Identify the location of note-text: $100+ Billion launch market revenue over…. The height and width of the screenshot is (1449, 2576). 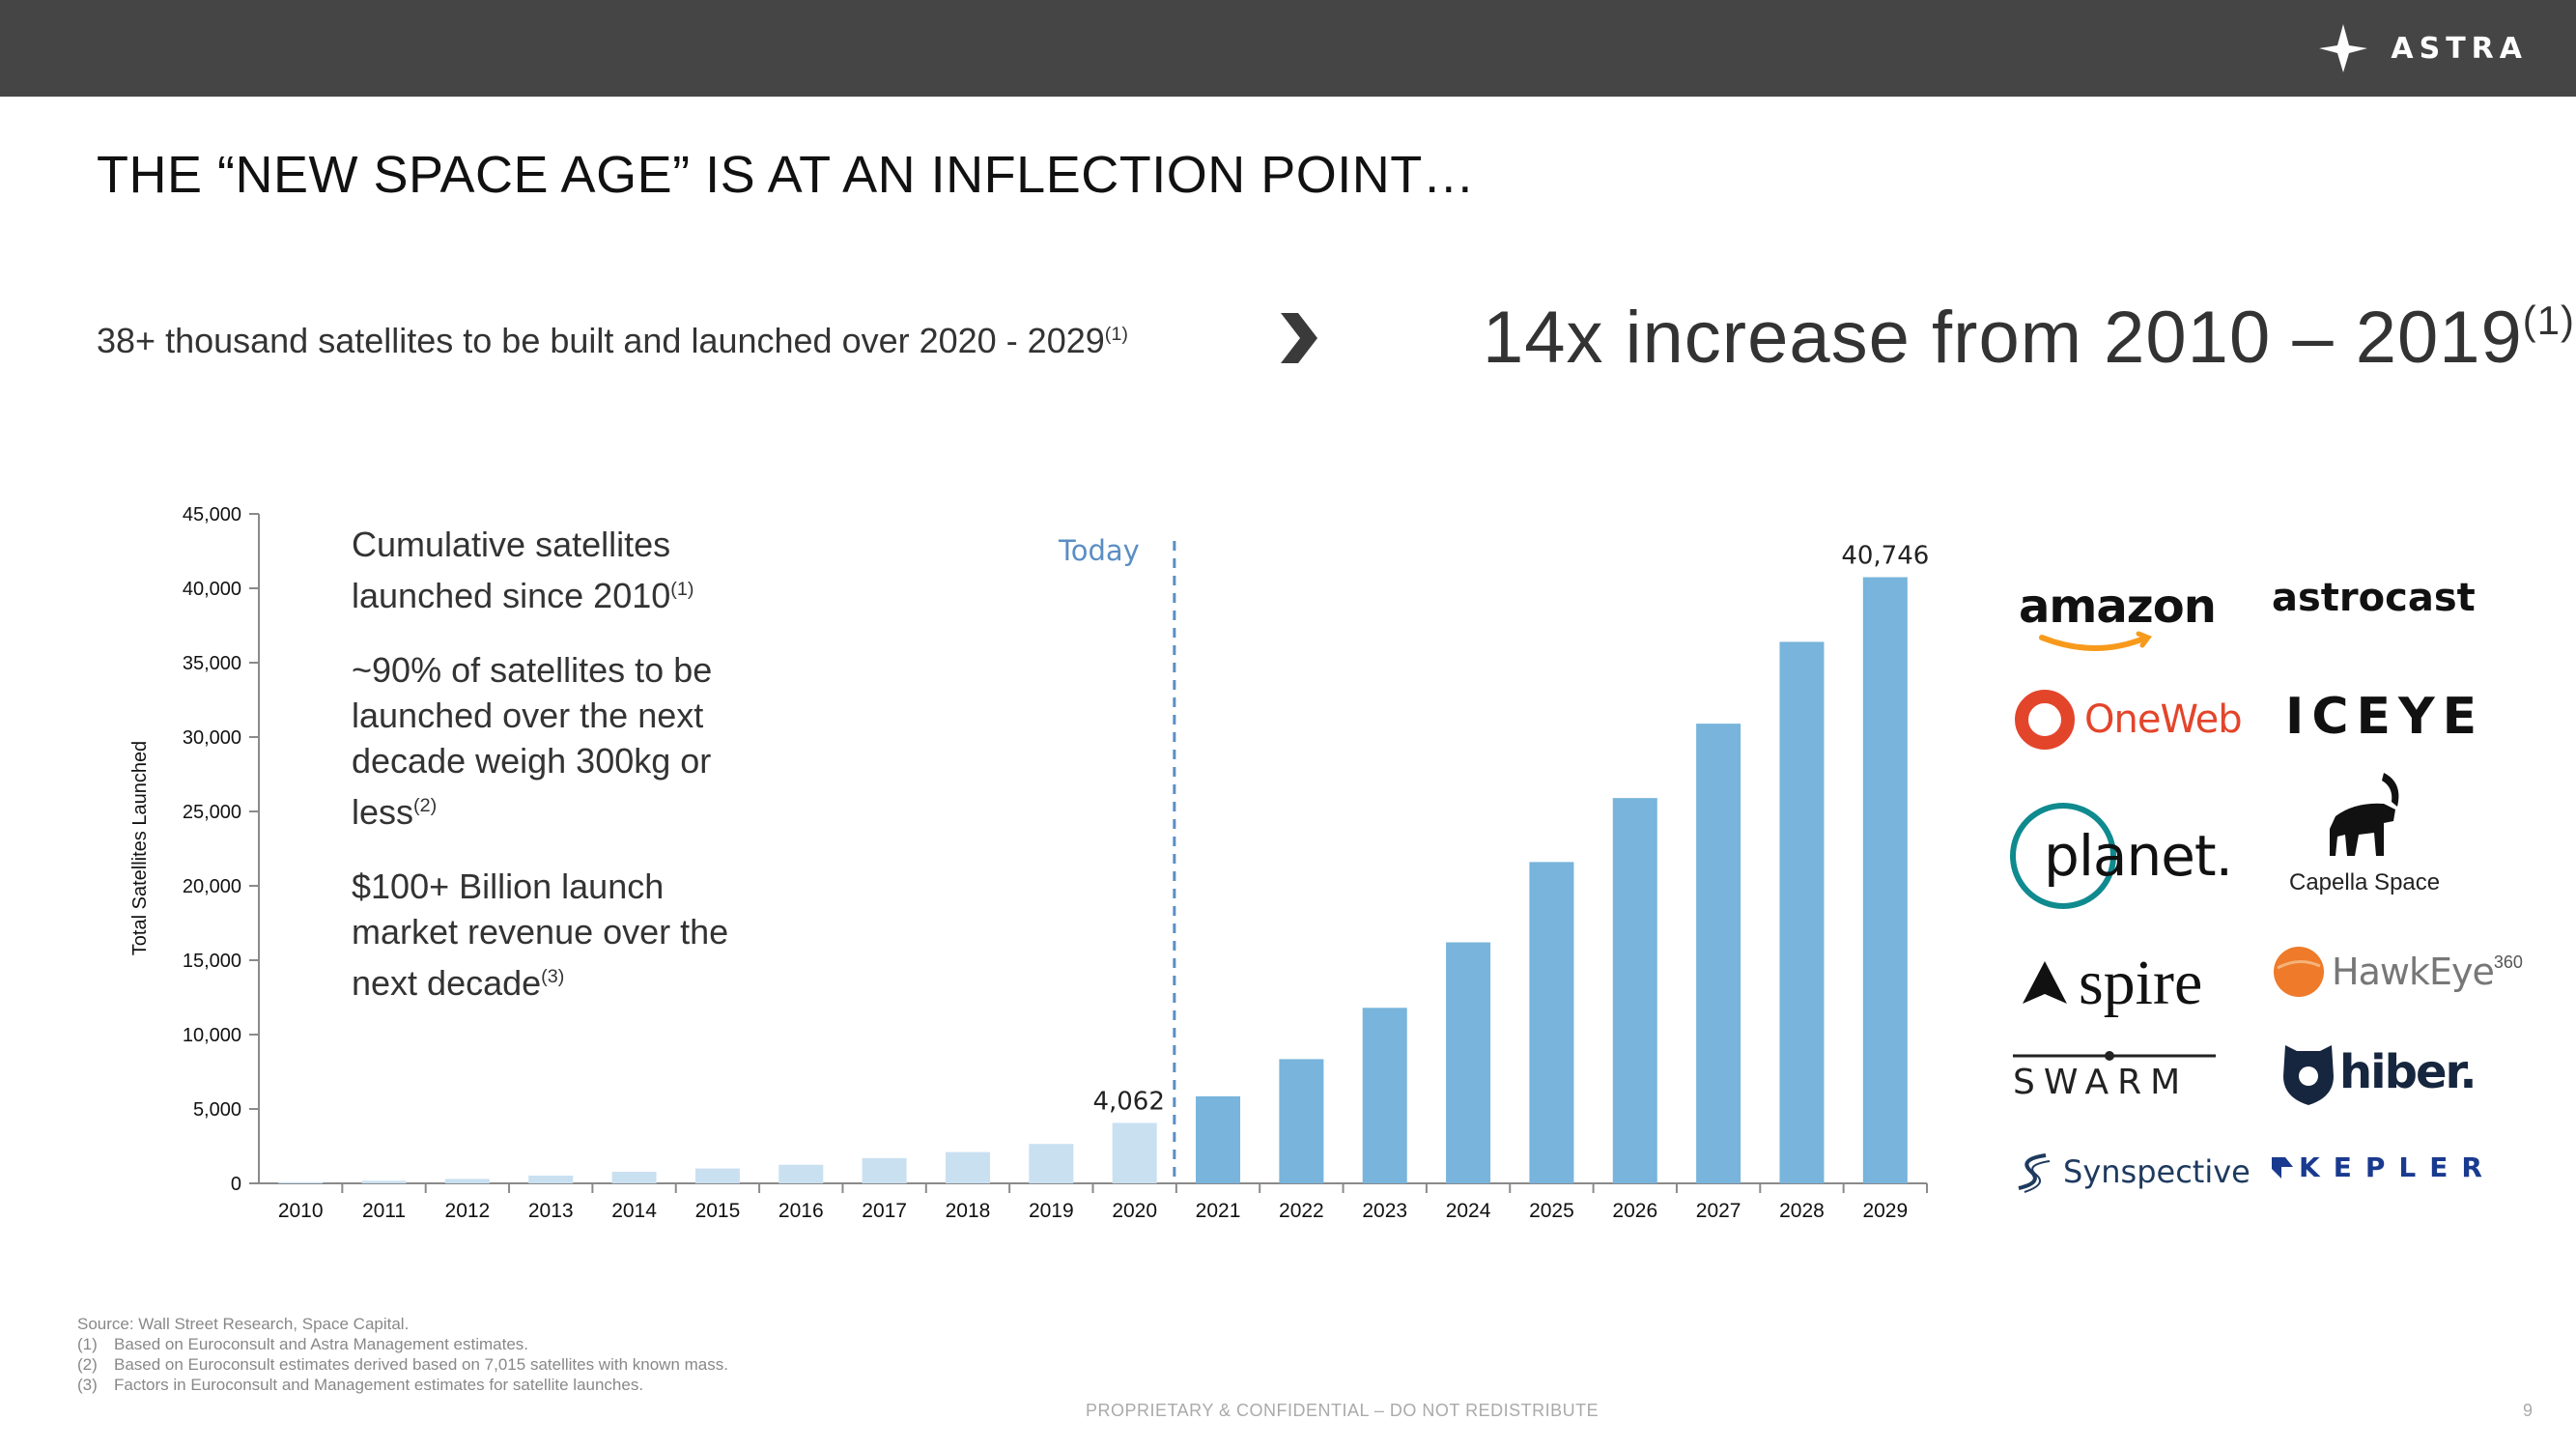
(540, 935).